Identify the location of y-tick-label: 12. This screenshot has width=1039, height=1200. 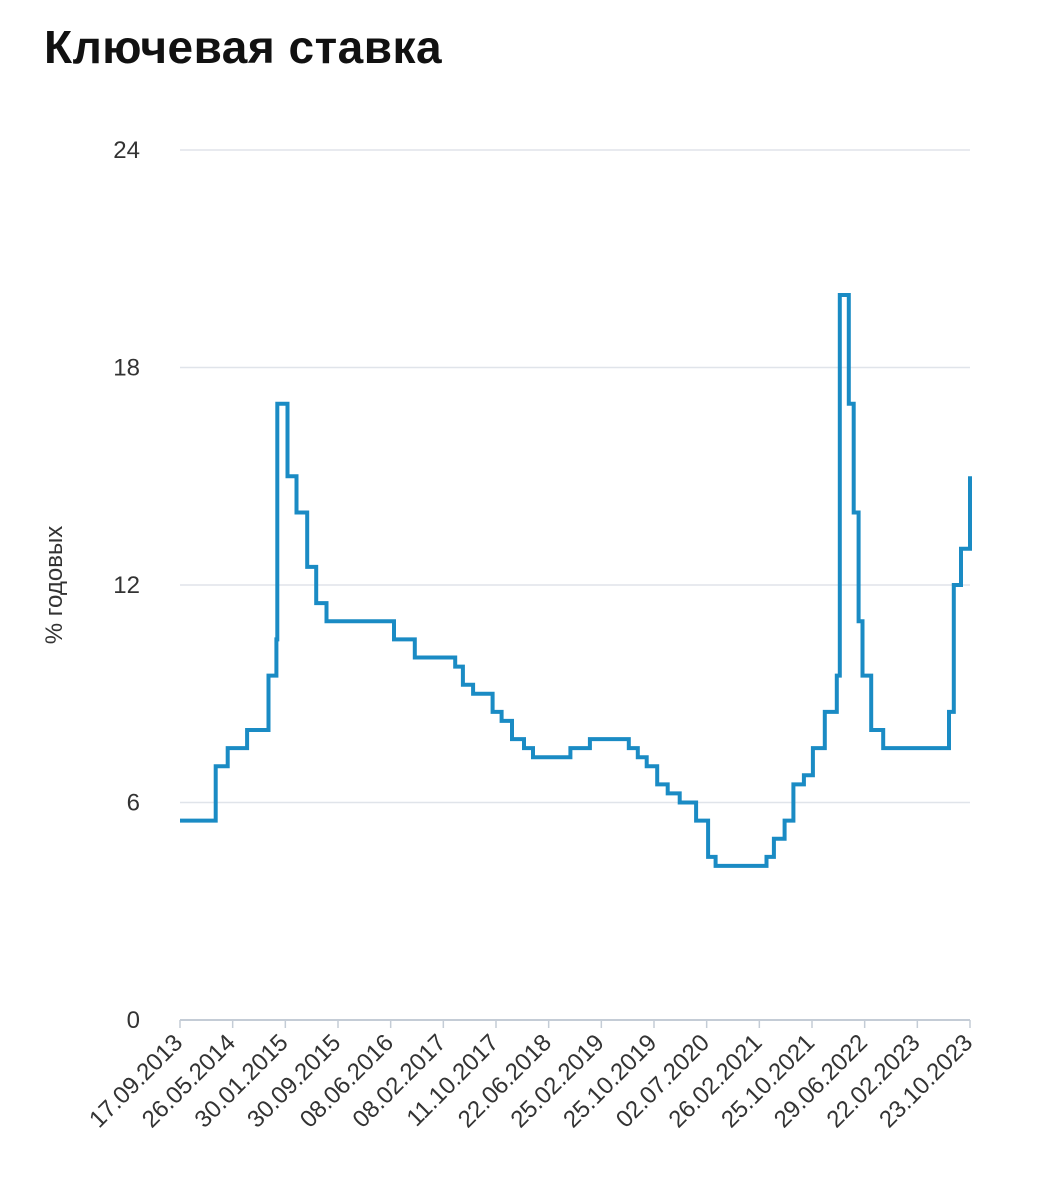
(126, 585).